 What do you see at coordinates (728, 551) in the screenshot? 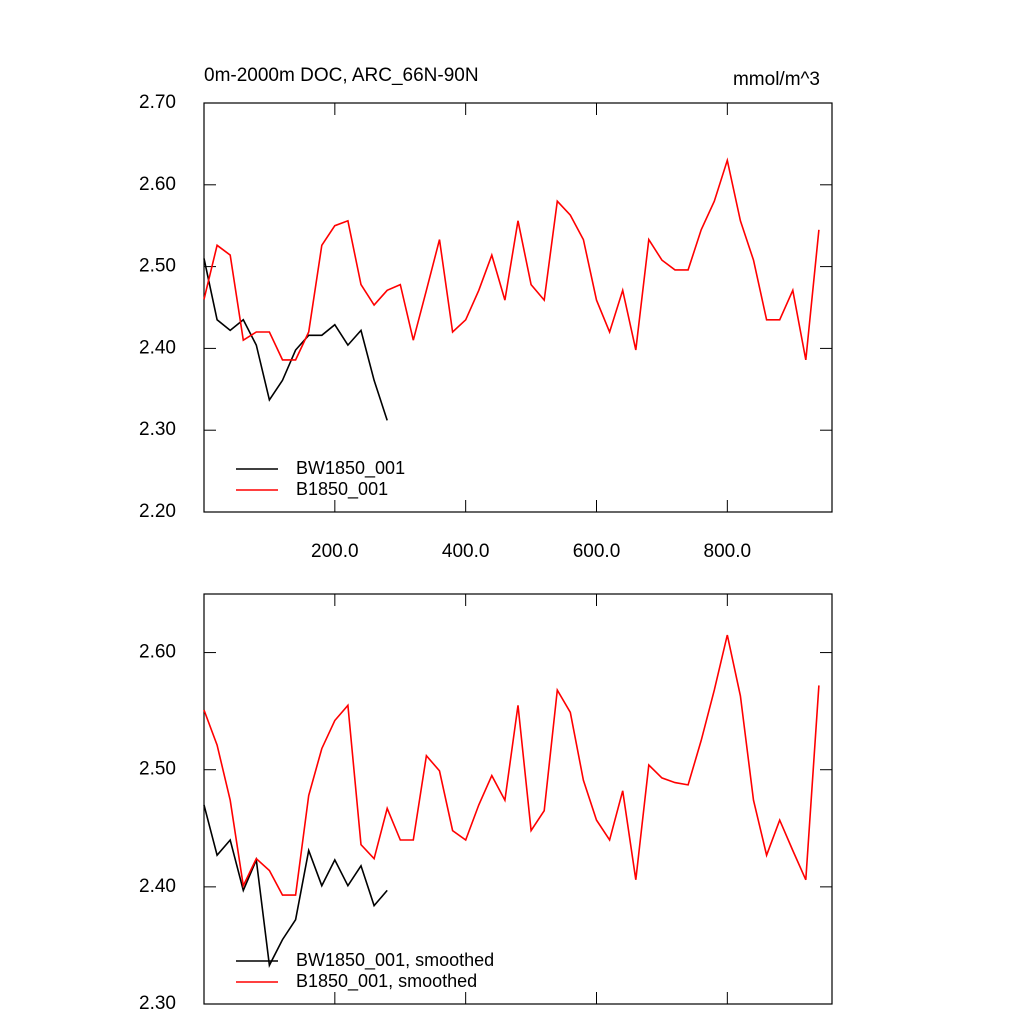
I see `x-tick-label: 800.0` at bounding box center [728, 551].